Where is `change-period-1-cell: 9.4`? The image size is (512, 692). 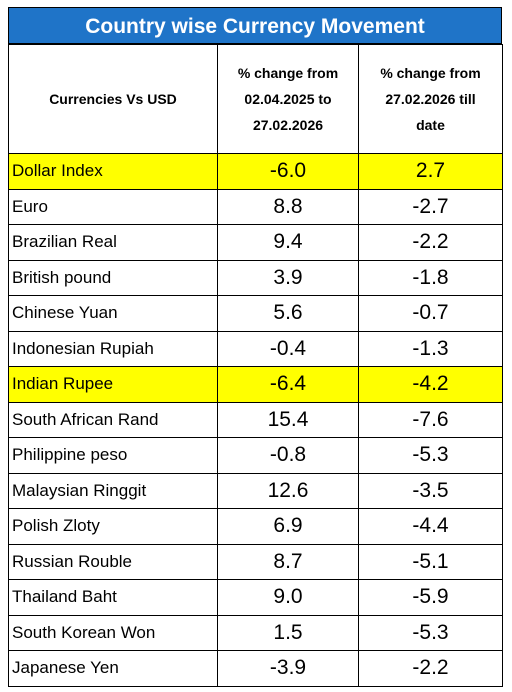
change-period-1-cell: 9.4 is located at coordinates (288, 242).